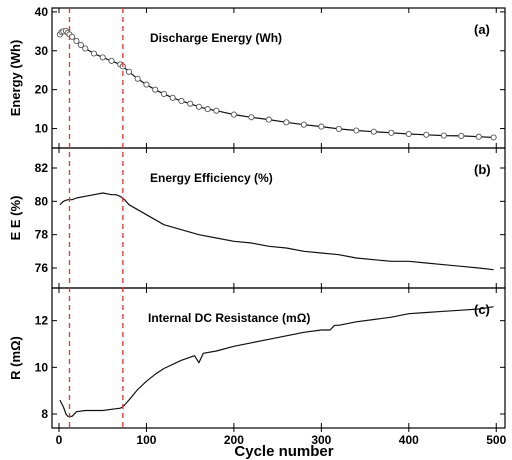  Describe the element at coordinates (42, 51) in the screenshot. I see `y-tick-label: 30` at that location.